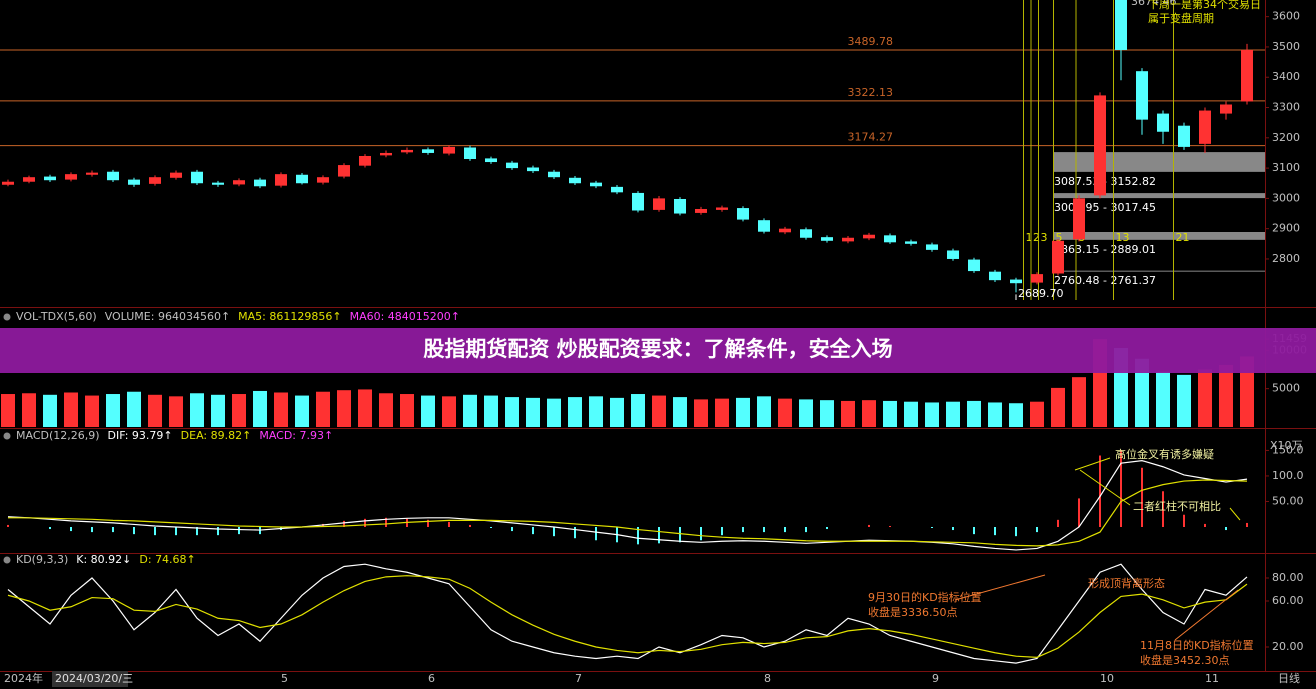 The image size is (1316, 689). I want to click on fib-label: 21, so click(1183, 237).